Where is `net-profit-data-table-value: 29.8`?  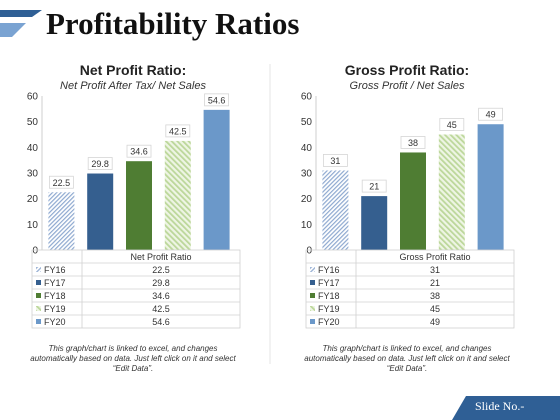 net-profit-data-table-value: 29.8 is located at coordinates (161, 283).